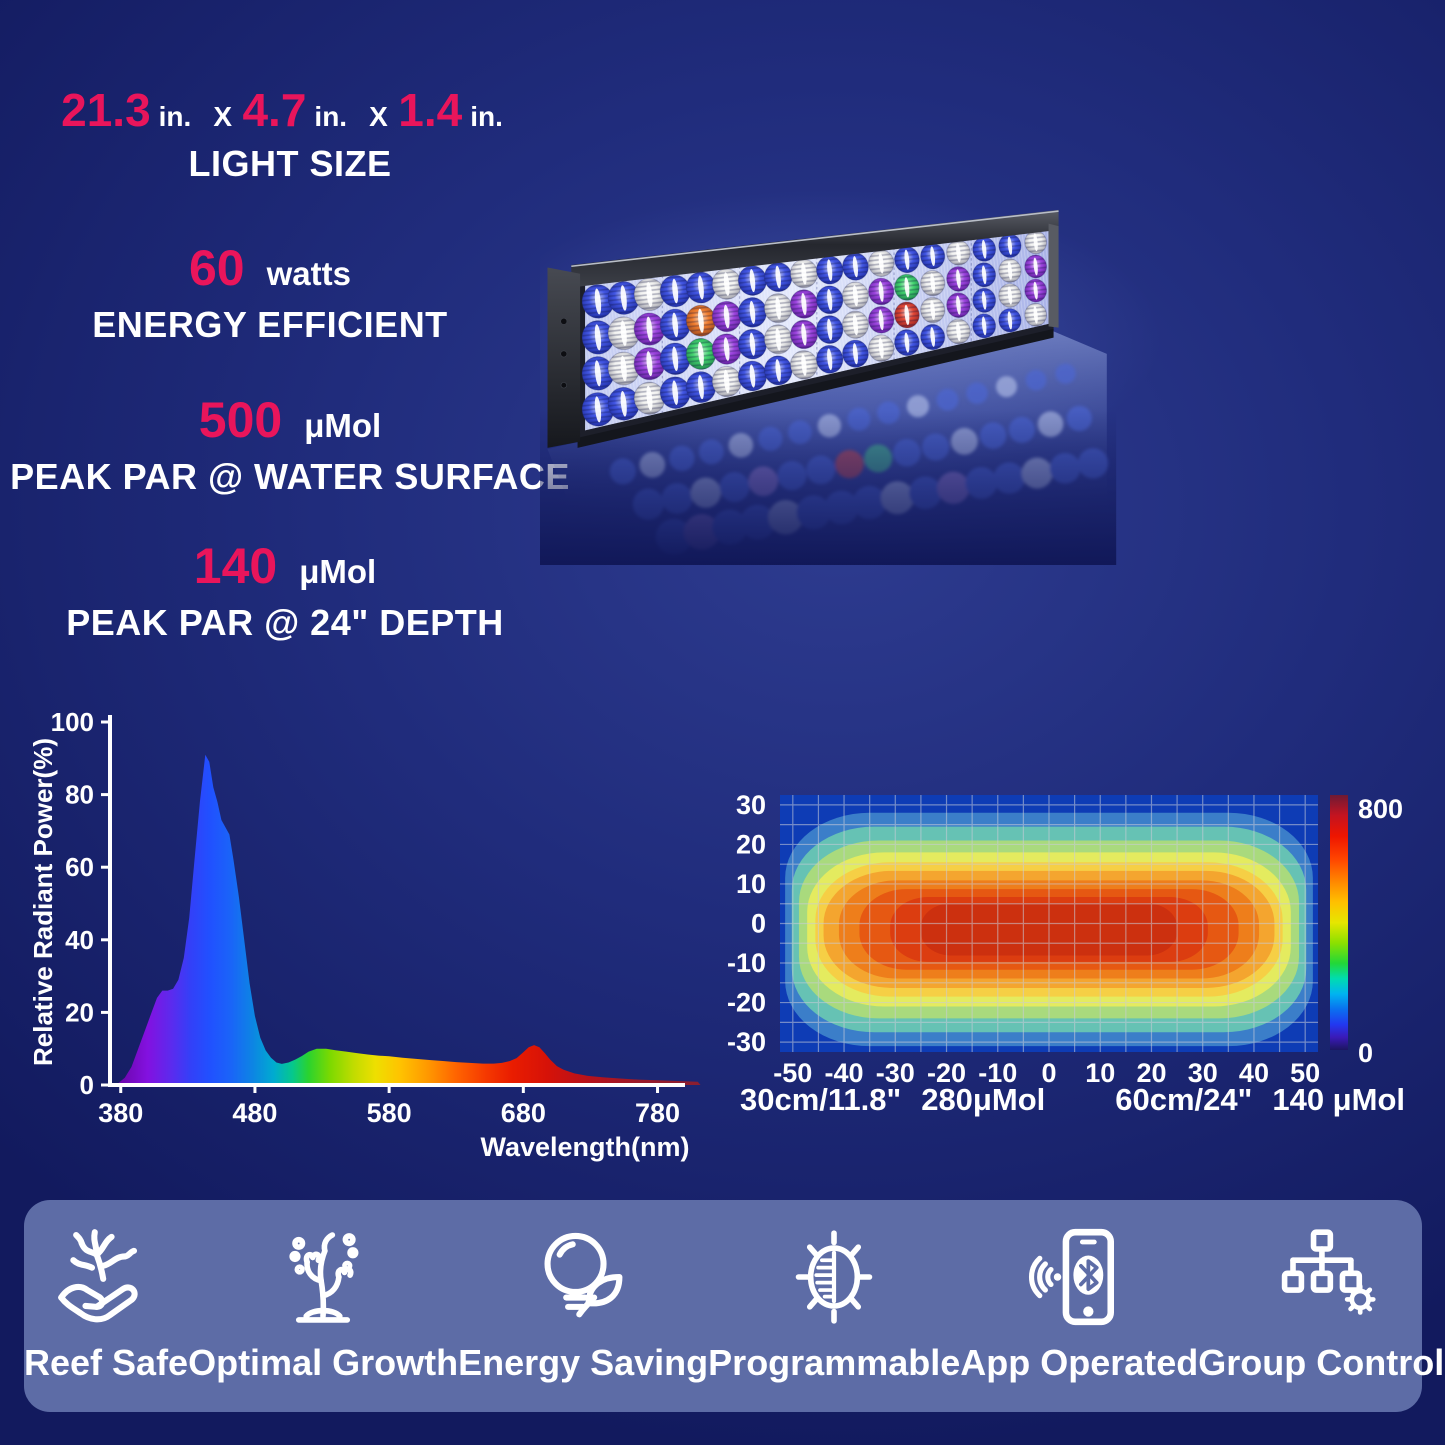 The image size is (1445, 1445). I want to click on feature-reef-safe: Reef Safe, so click(106, 1306).